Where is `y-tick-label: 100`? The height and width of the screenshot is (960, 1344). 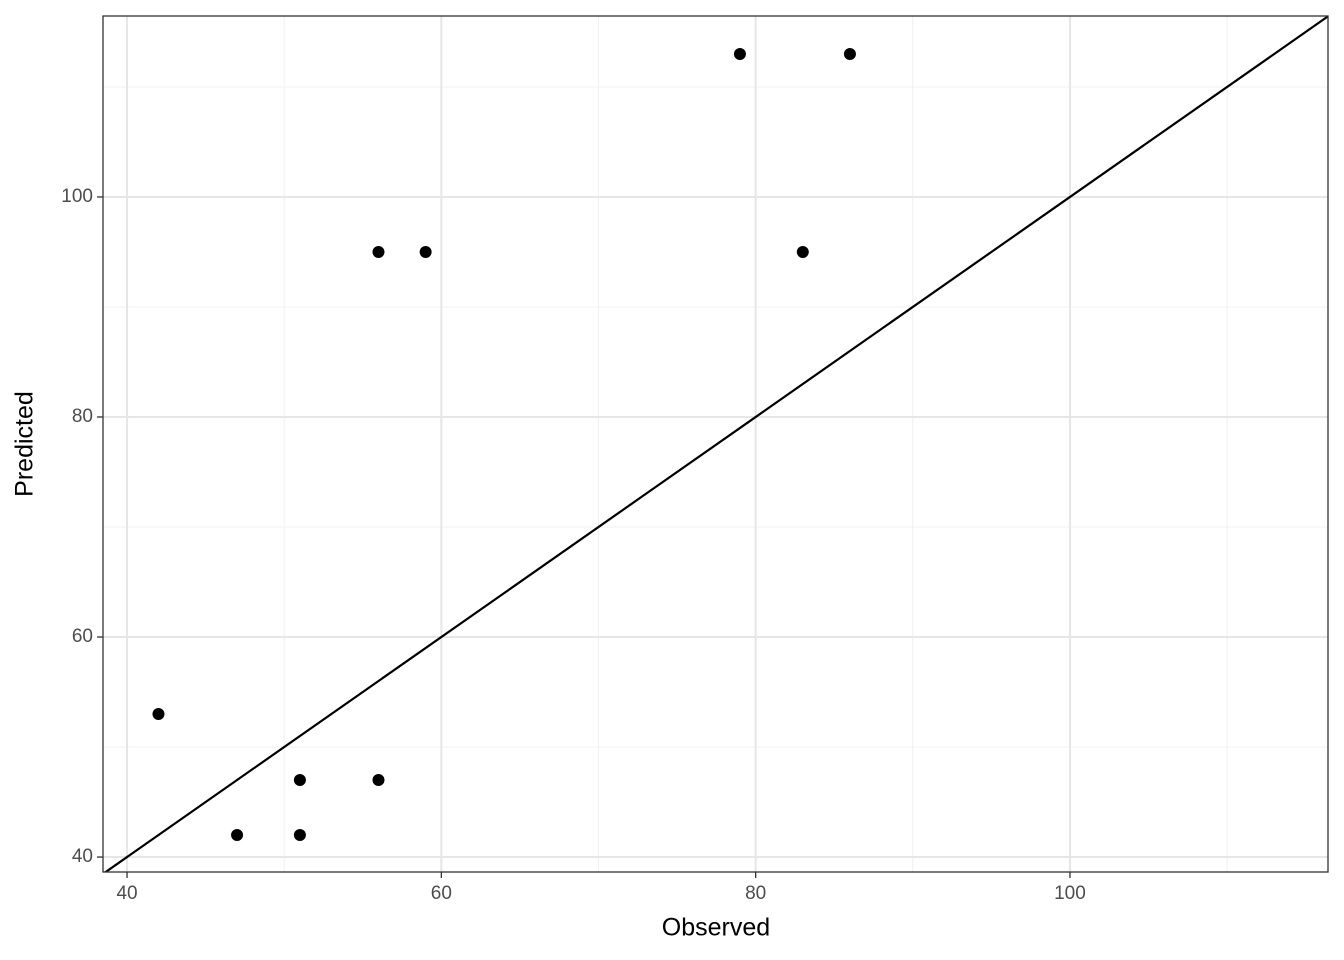 y-tick-label: 100 is located at coordinates (77, 196).